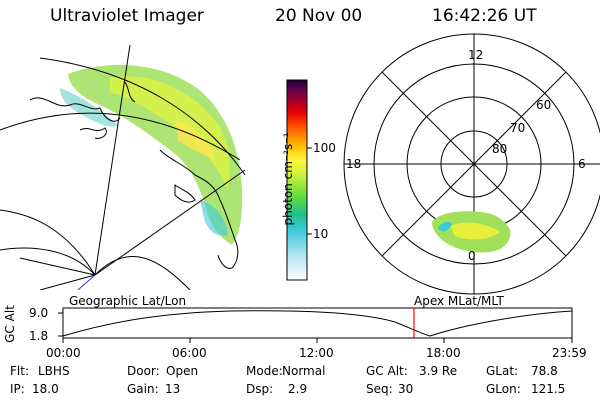  Describe the element at coordinates (173, 389) in the screenshot. I see `gain-value: 13` at that location.